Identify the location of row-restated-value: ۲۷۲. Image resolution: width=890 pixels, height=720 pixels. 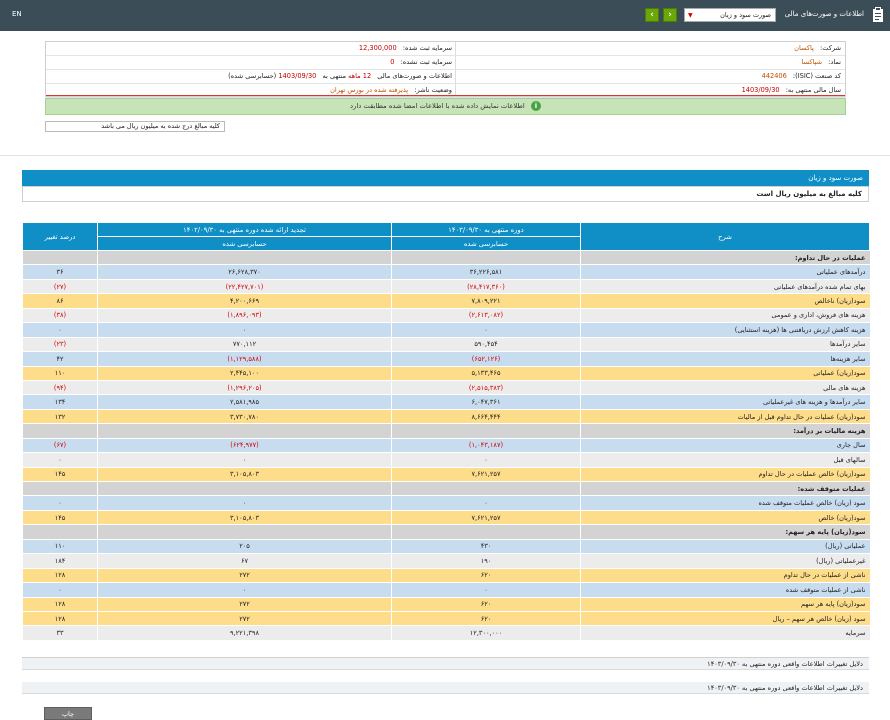
(244, 576).